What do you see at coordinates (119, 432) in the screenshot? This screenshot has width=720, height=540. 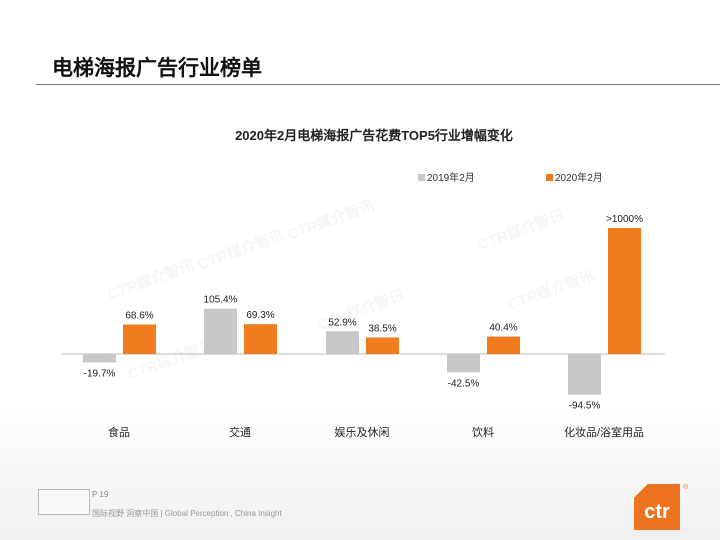 I see `category-label: 食品` at bounding box center [119, 432].